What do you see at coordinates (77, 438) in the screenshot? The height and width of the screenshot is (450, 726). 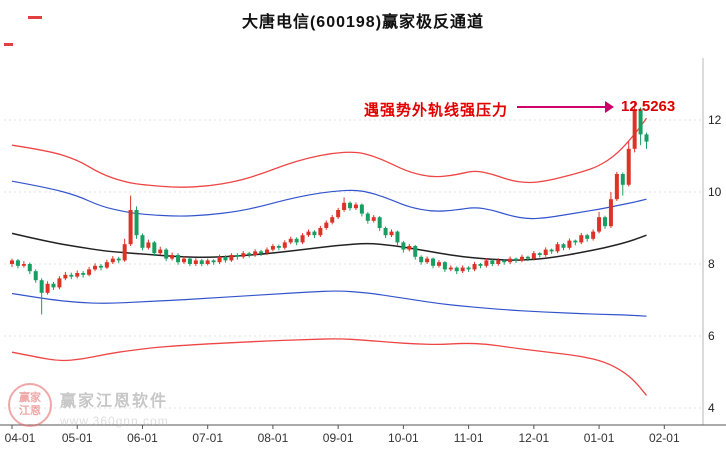 I see `x-tick-label: 05-01` at bounding box center [77, 438].